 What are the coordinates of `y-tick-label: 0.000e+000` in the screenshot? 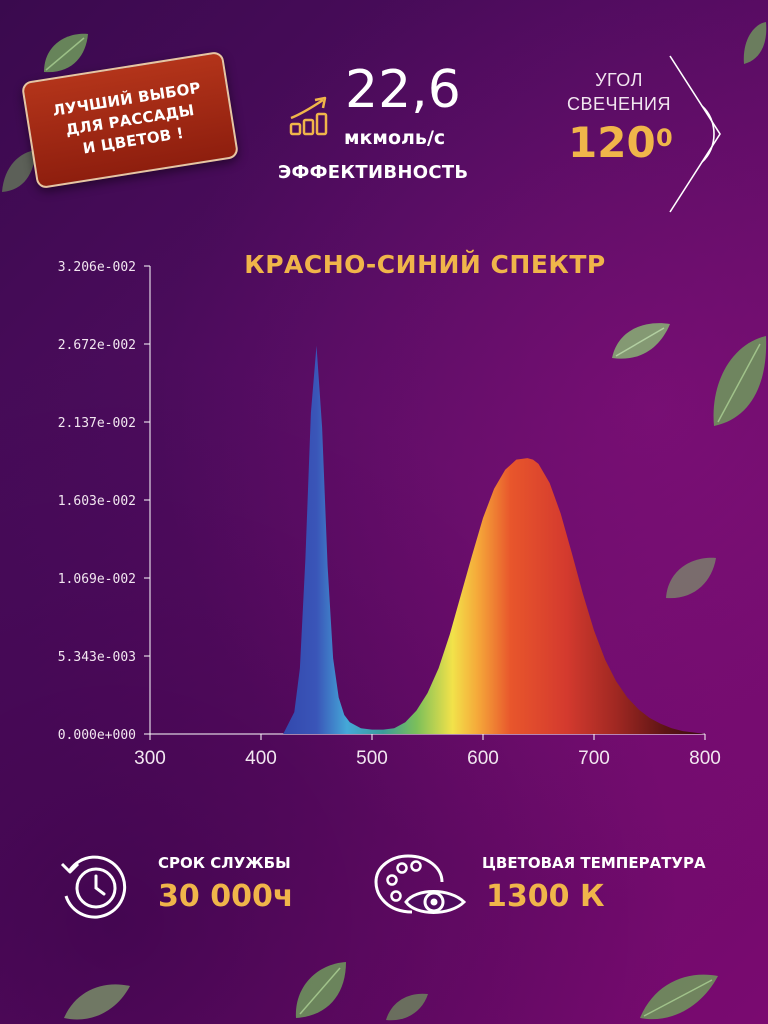 It's located at (97, 735).